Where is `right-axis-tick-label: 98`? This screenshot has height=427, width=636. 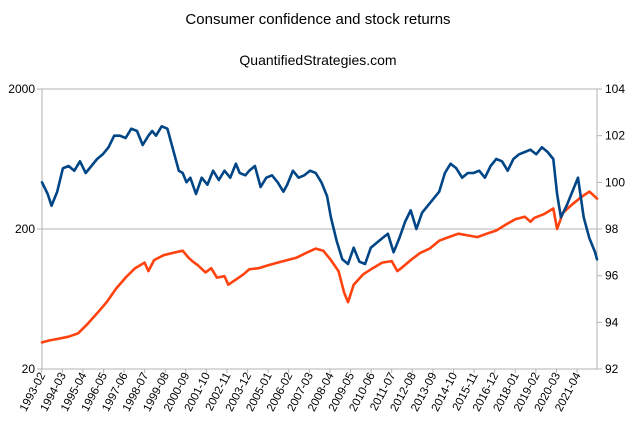
right-axis-tick-label: 98 is located at coordinates (612, 229).